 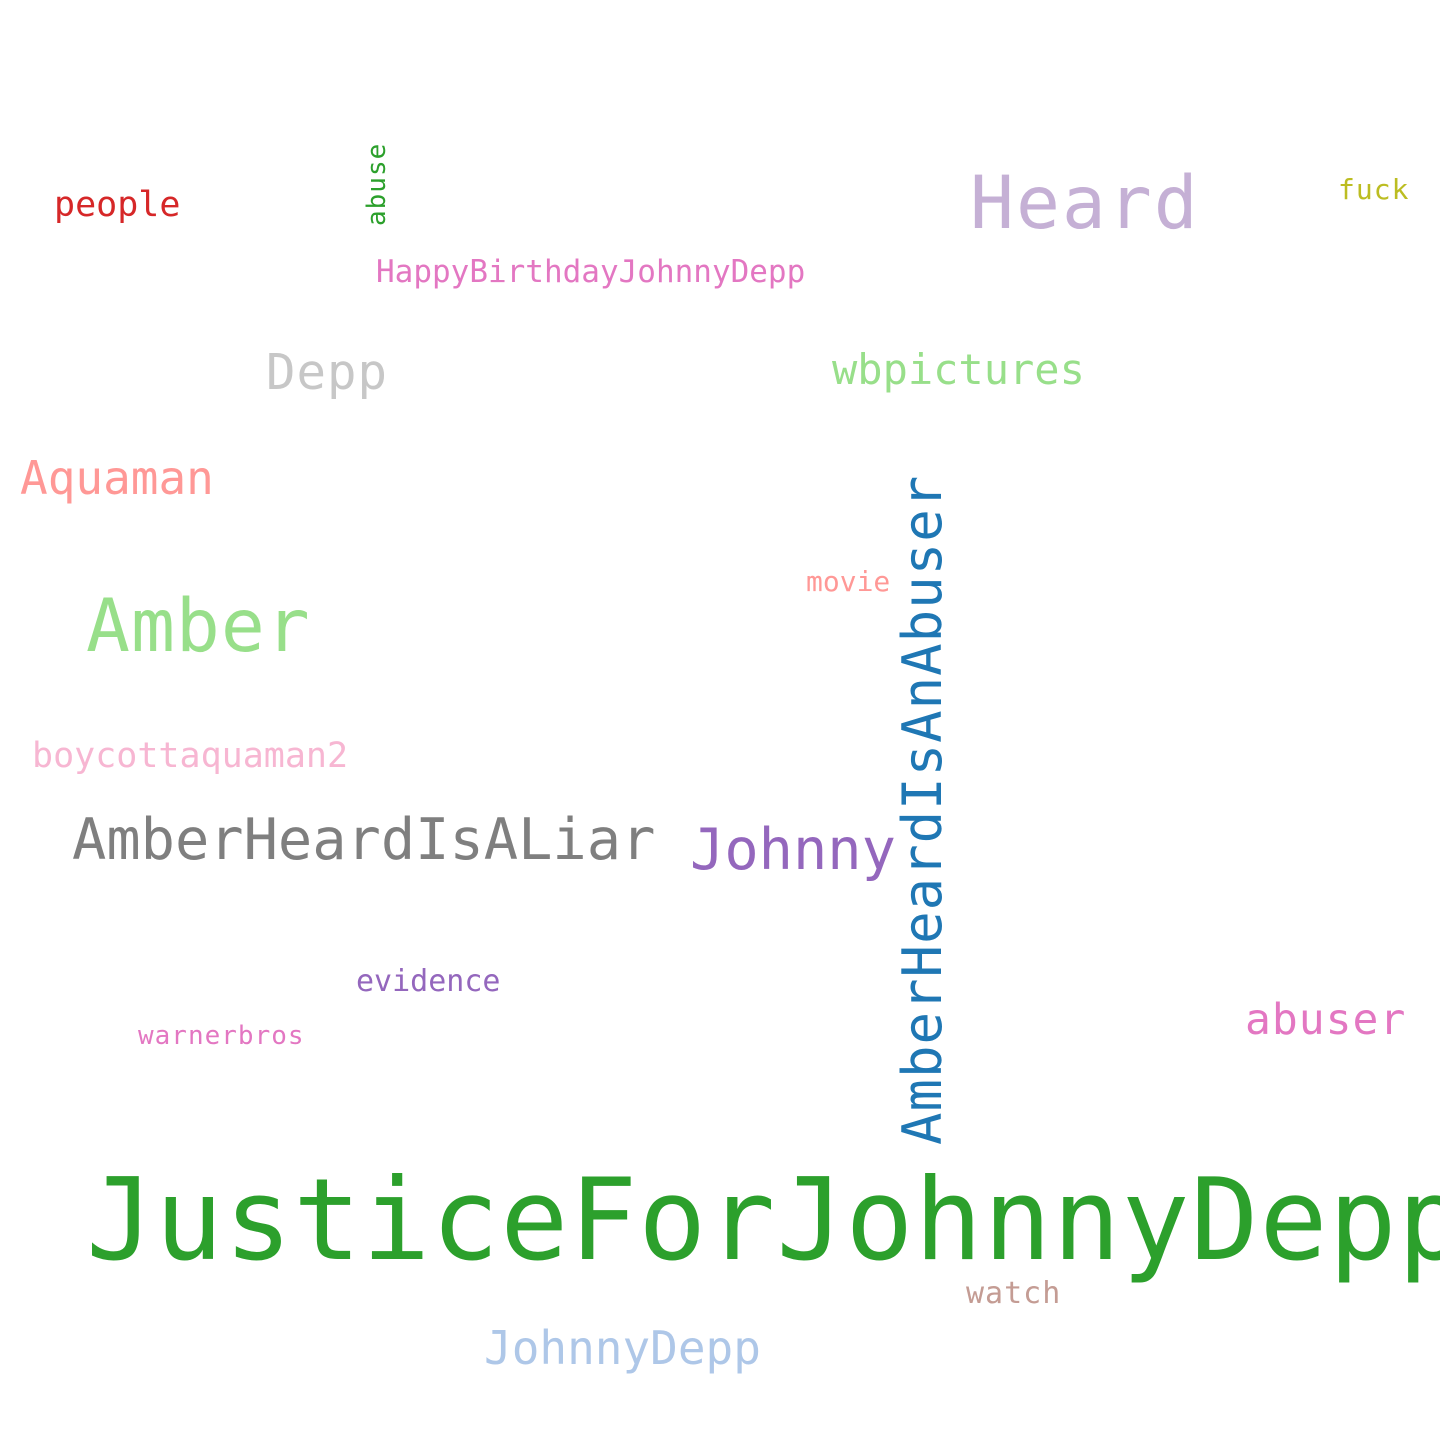 I want to click on word-amberheardisanabuser: AmberHeardIsAnAbuser, so click(x=922, y=809).